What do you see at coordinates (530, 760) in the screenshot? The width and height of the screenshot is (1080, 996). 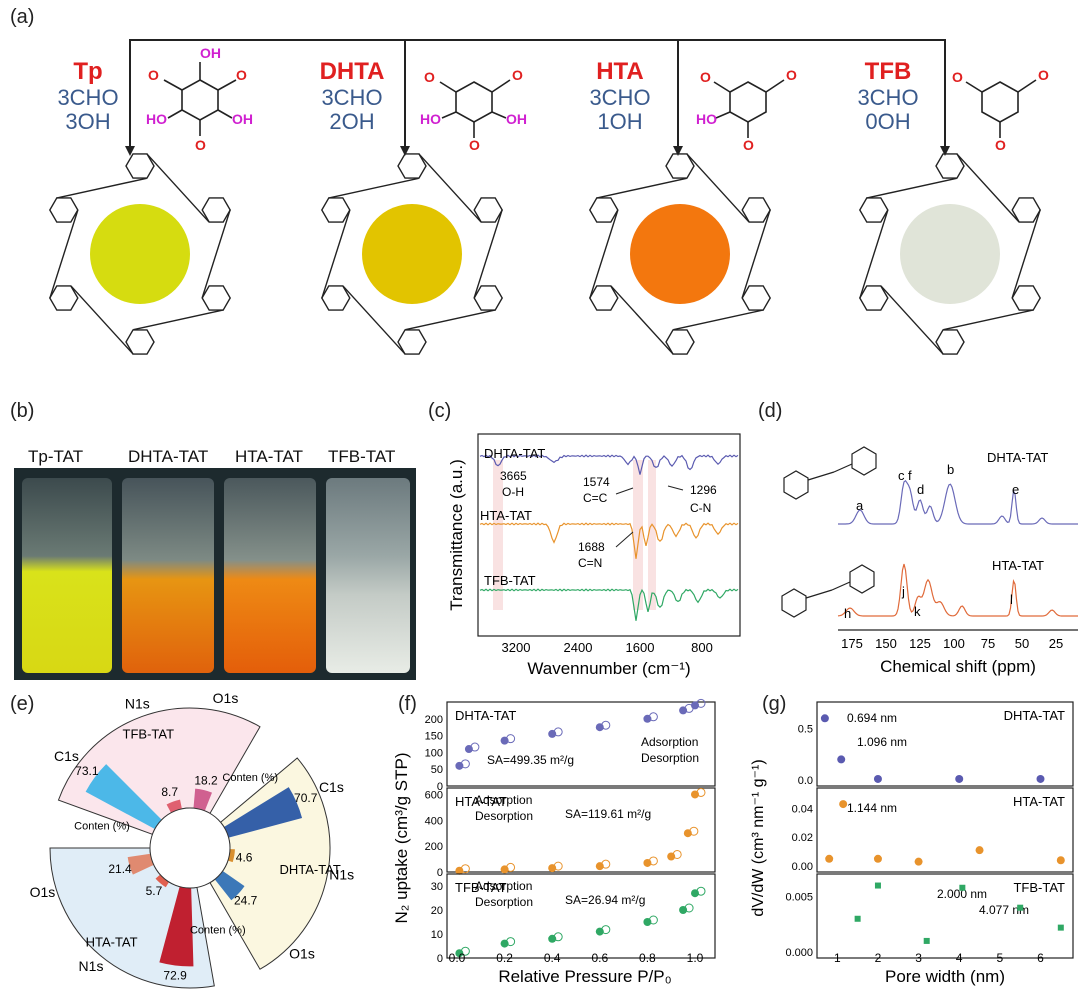 I see `iso-surface-area: SA=499.35 m²/g` at bounding box center [530, 760].